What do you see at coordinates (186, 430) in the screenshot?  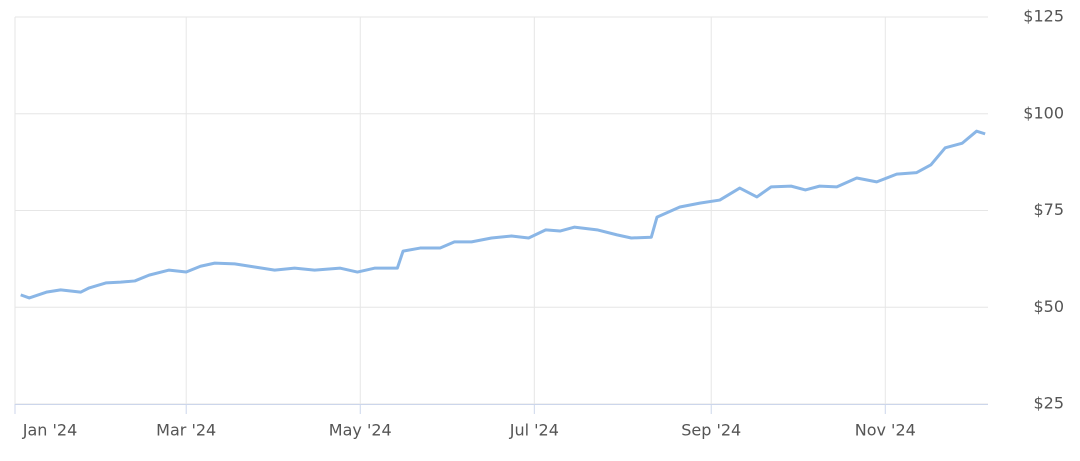 I see `x-tick-label: Mar '24` at bounding box center [186, 430].